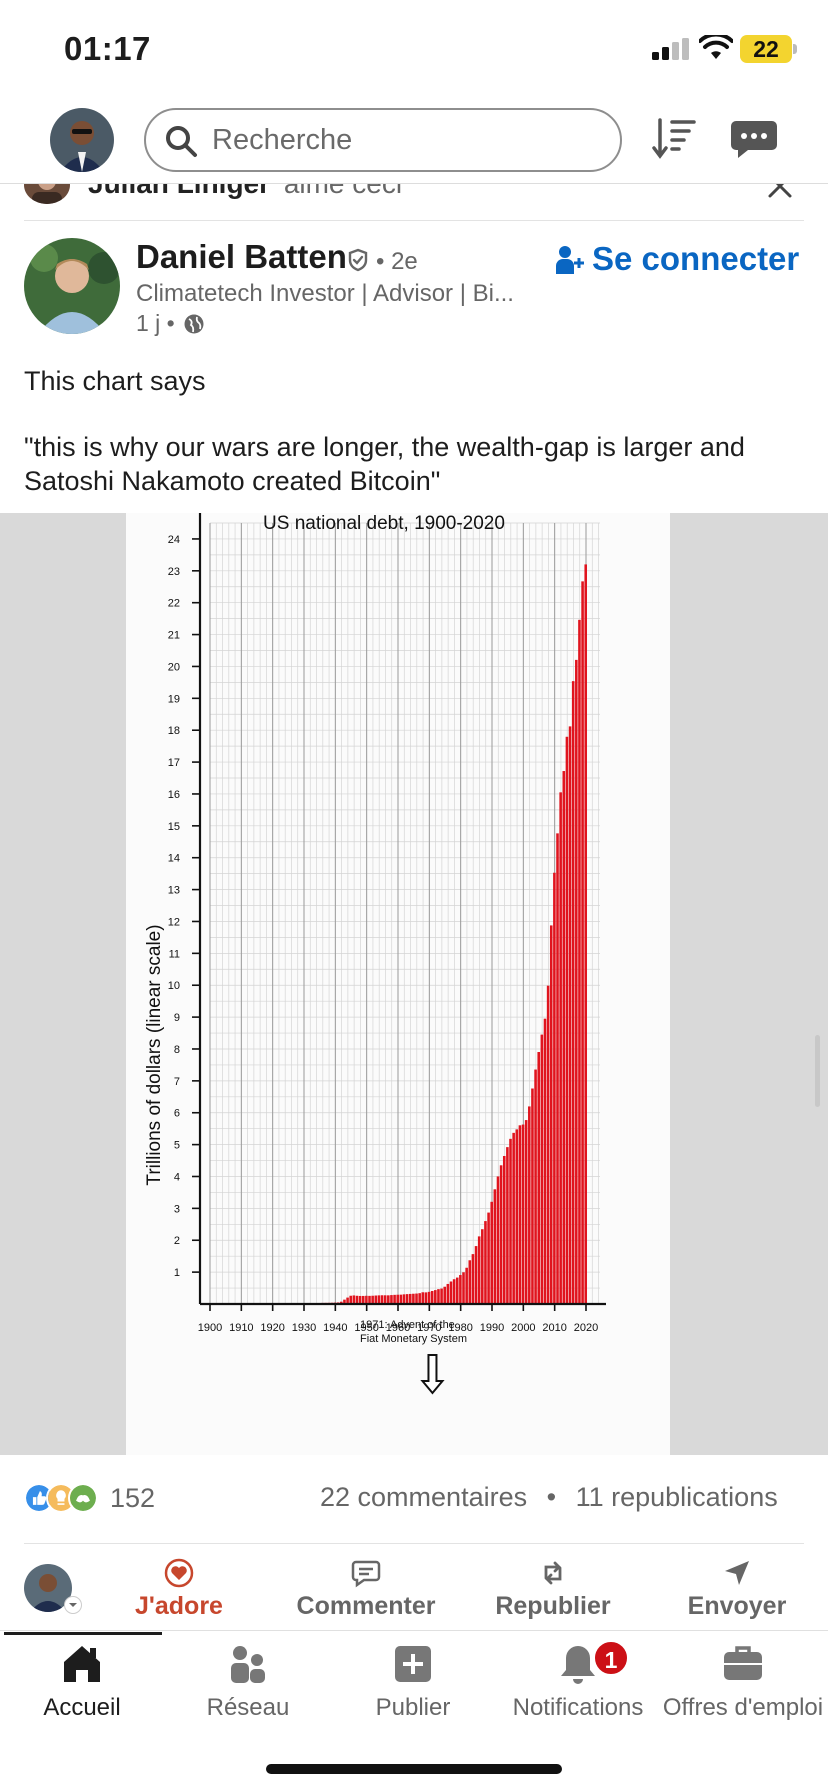  Describe the element at coordinates (817, 1071) in the screenshot. I see `scrollbar` at that location.